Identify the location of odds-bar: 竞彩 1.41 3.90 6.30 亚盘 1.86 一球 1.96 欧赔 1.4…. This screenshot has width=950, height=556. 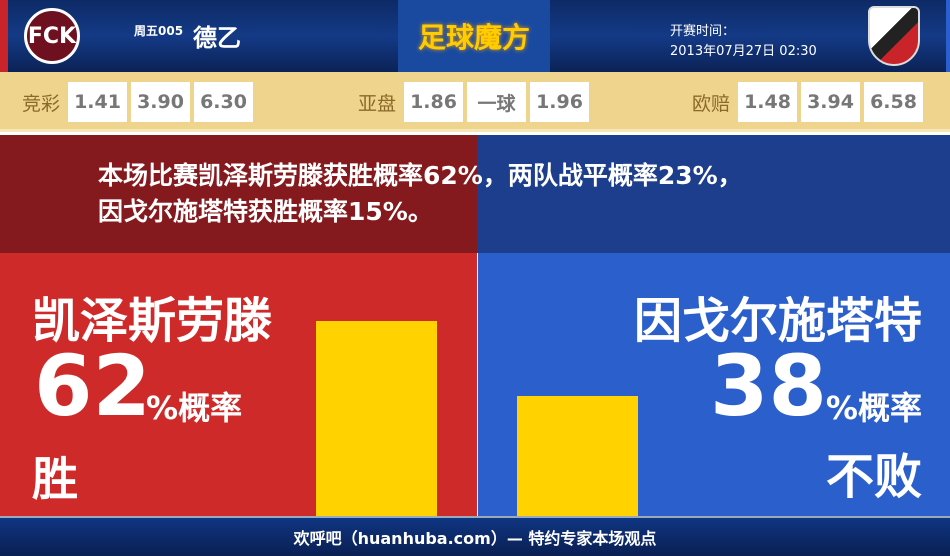
(475, 102).